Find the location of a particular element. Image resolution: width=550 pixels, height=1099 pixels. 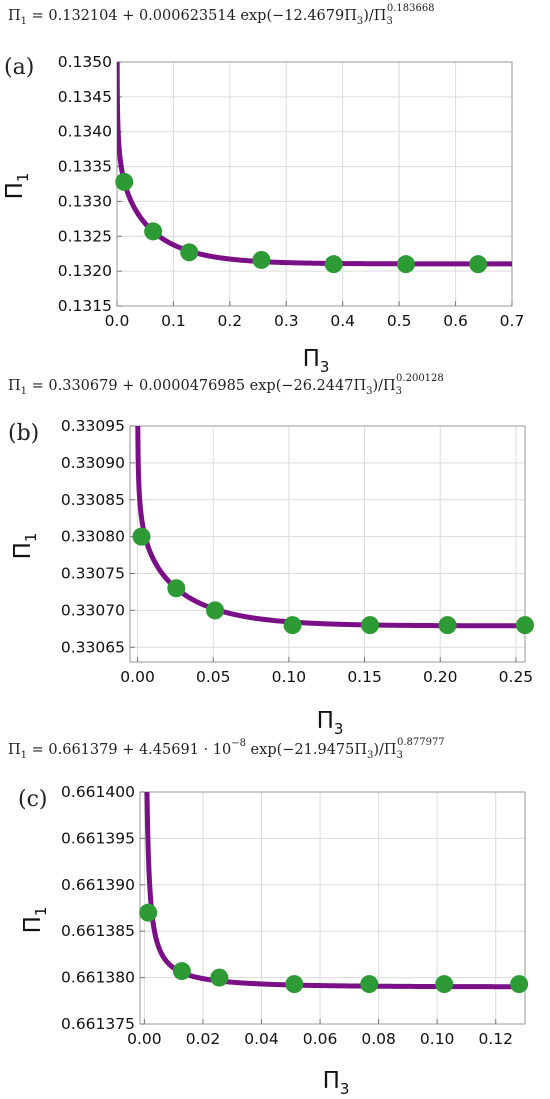

y-tick-label-a-1: 0.1320 is located at coordinates (85, 271).